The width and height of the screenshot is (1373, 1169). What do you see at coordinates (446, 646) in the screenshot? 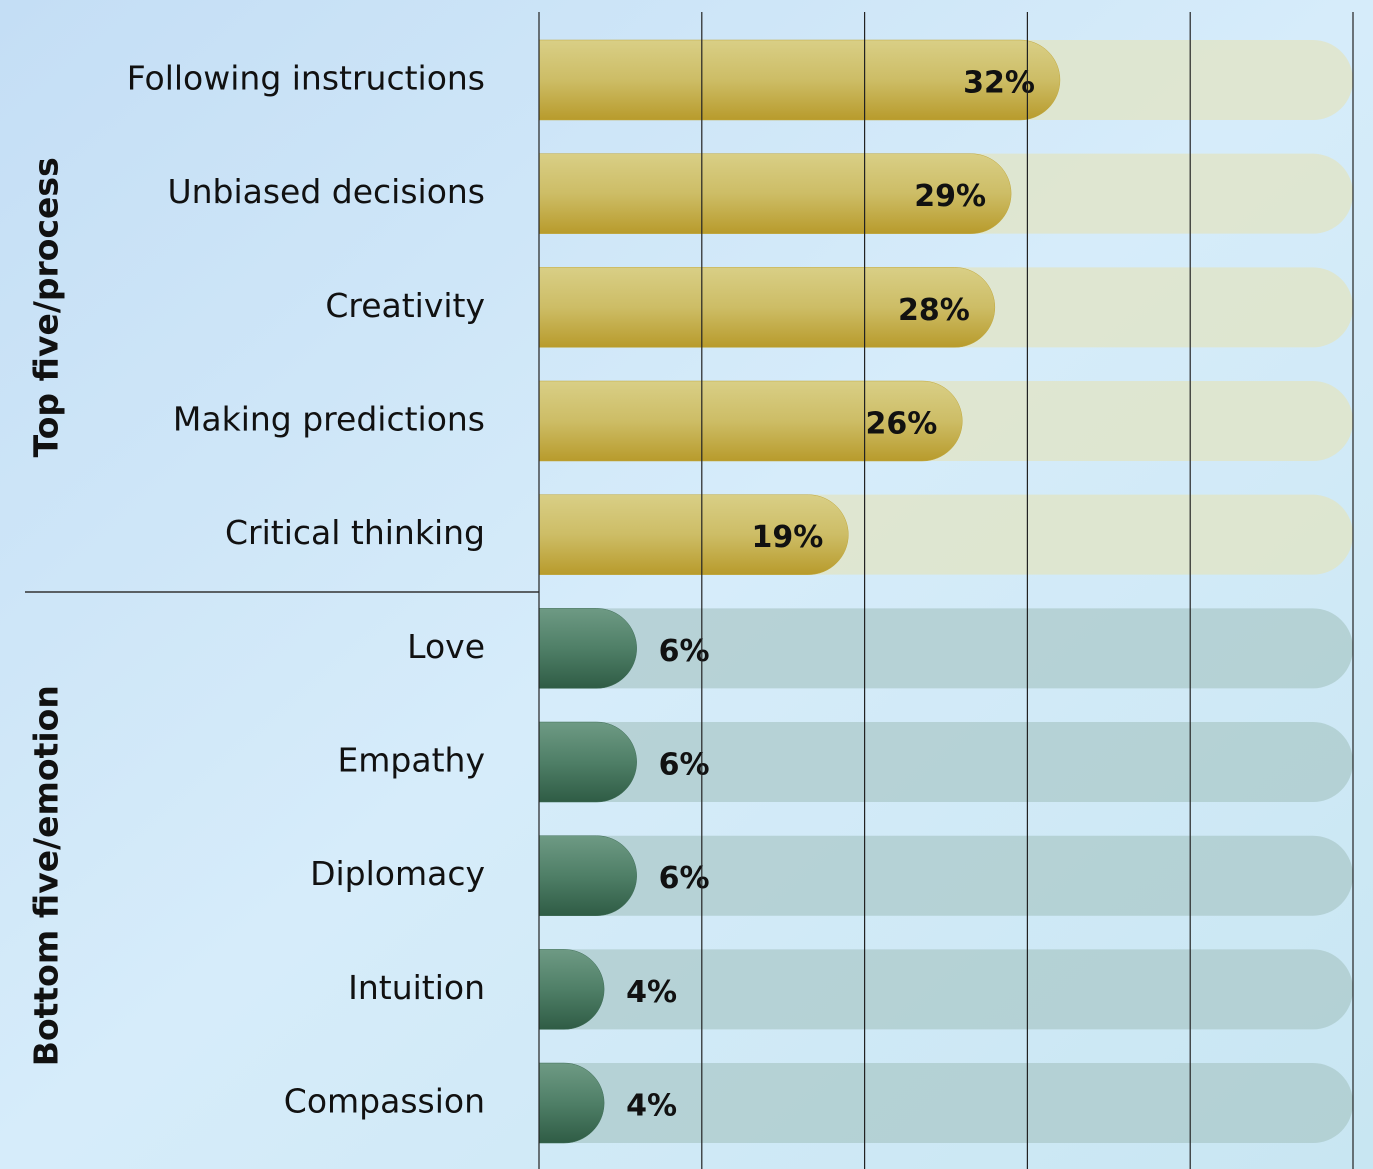
I see `category-label: Love` at bounding box center [446, 646].